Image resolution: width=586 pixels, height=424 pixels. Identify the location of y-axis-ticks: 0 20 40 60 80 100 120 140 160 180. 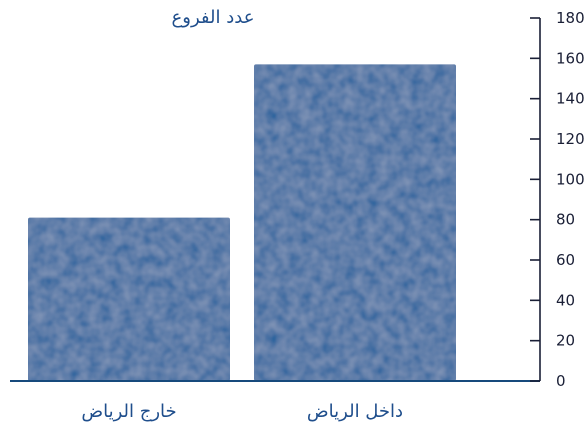
(557, 199).